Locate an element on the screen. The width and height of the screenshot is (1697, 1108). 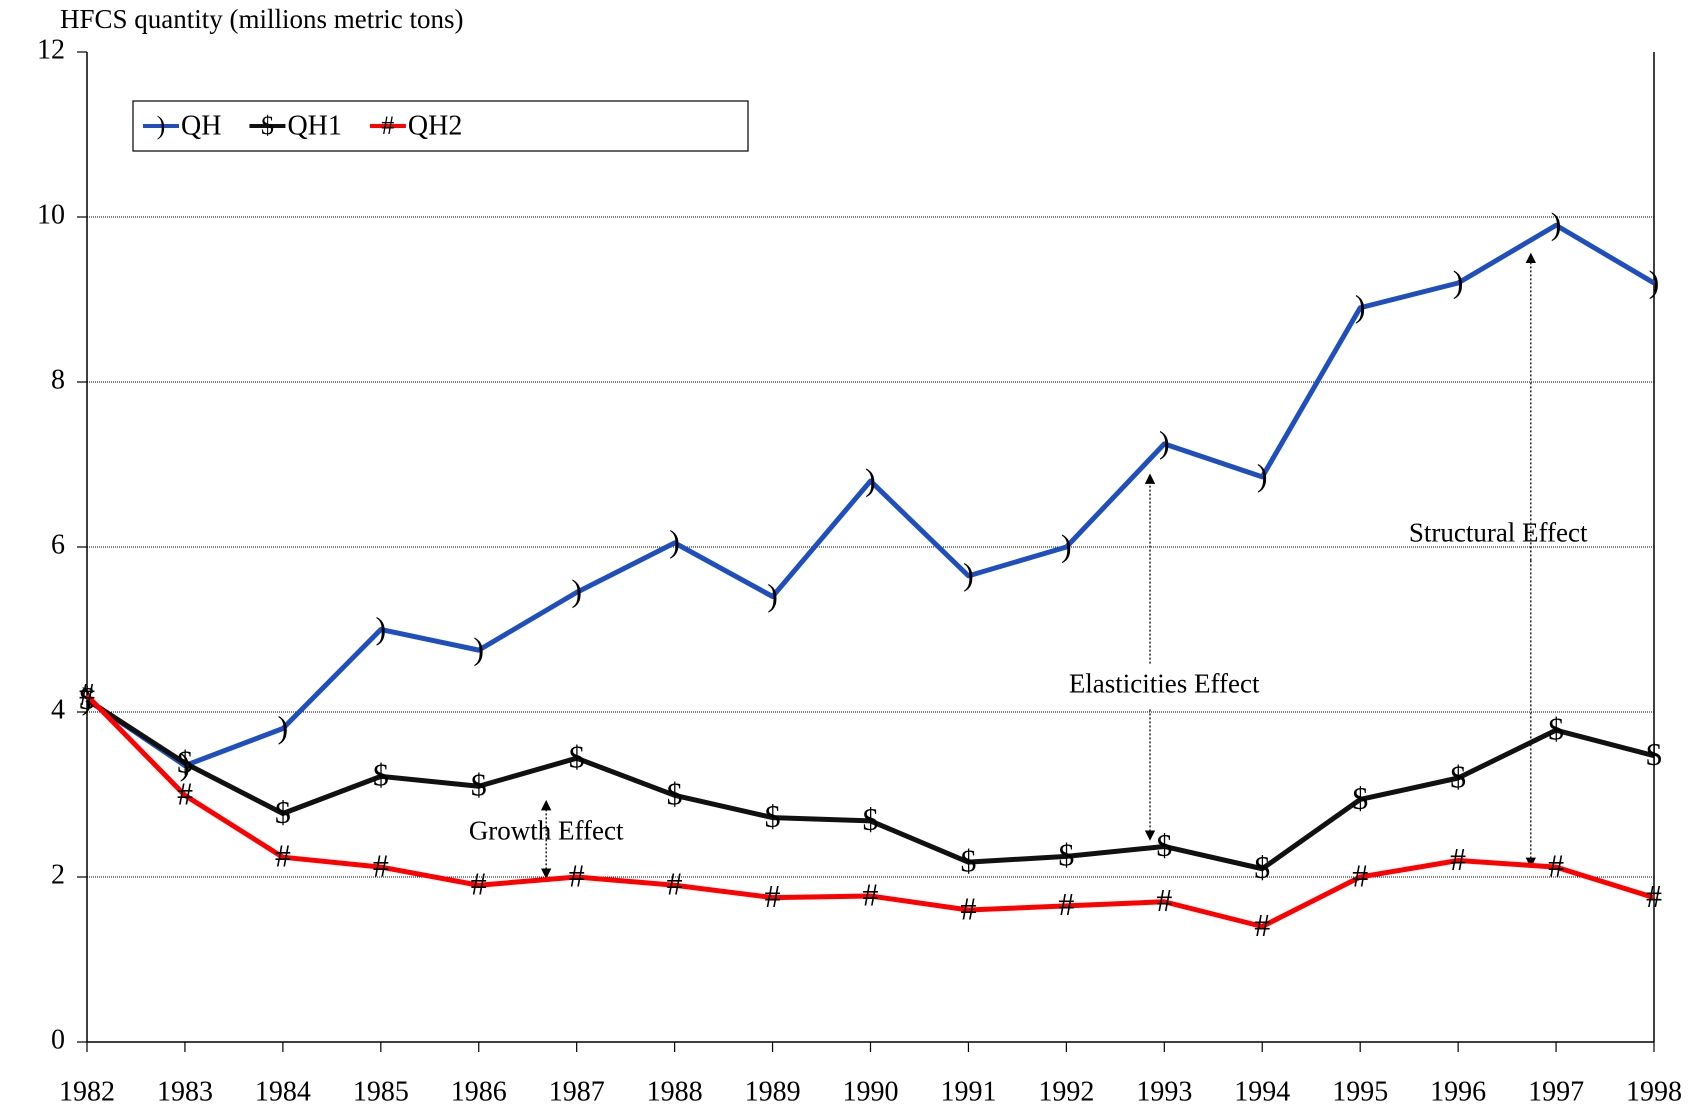
y-tick-label: 0 is located at coordinates (58, 1039).